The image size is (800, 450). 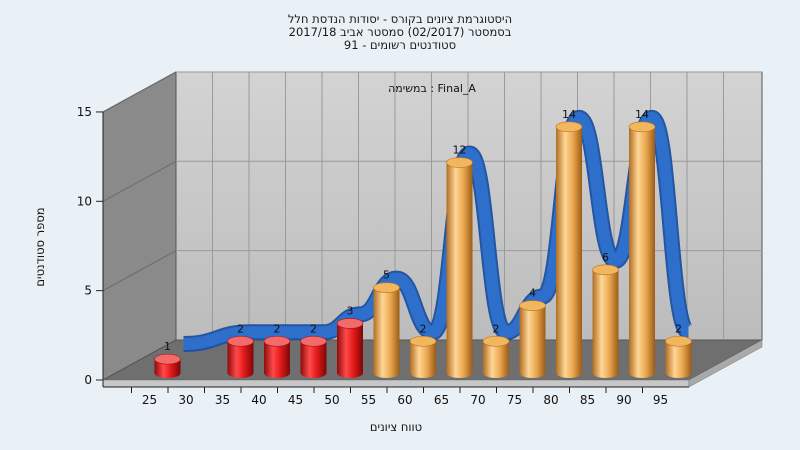 What do you see at coordinates (396, 383) in the screenshot?
I see `floor-front-edge` at bounding box center [396, 383].